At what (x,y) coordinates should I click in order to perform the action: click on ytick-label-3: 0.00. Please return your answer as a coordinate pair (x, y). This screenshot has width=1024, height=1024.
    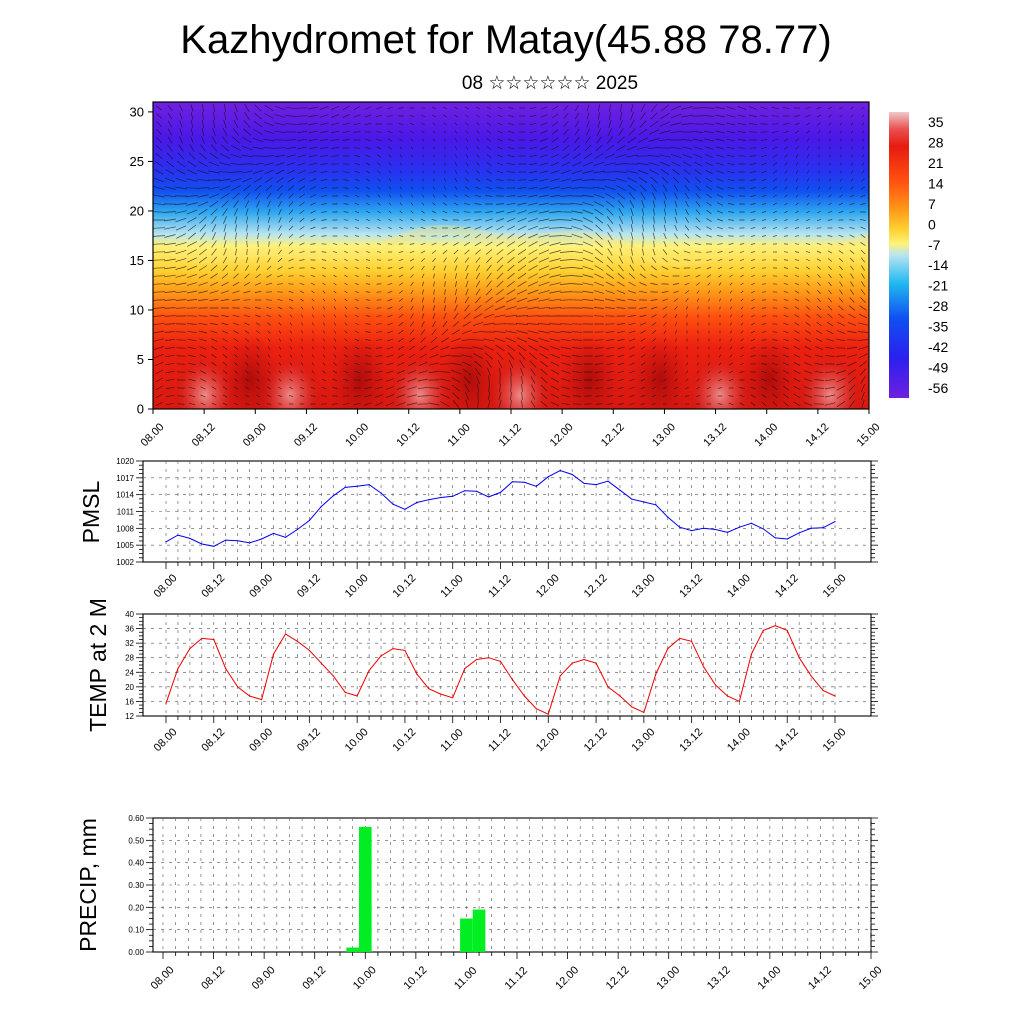
    Looking at the image, I should click on (136, 952).